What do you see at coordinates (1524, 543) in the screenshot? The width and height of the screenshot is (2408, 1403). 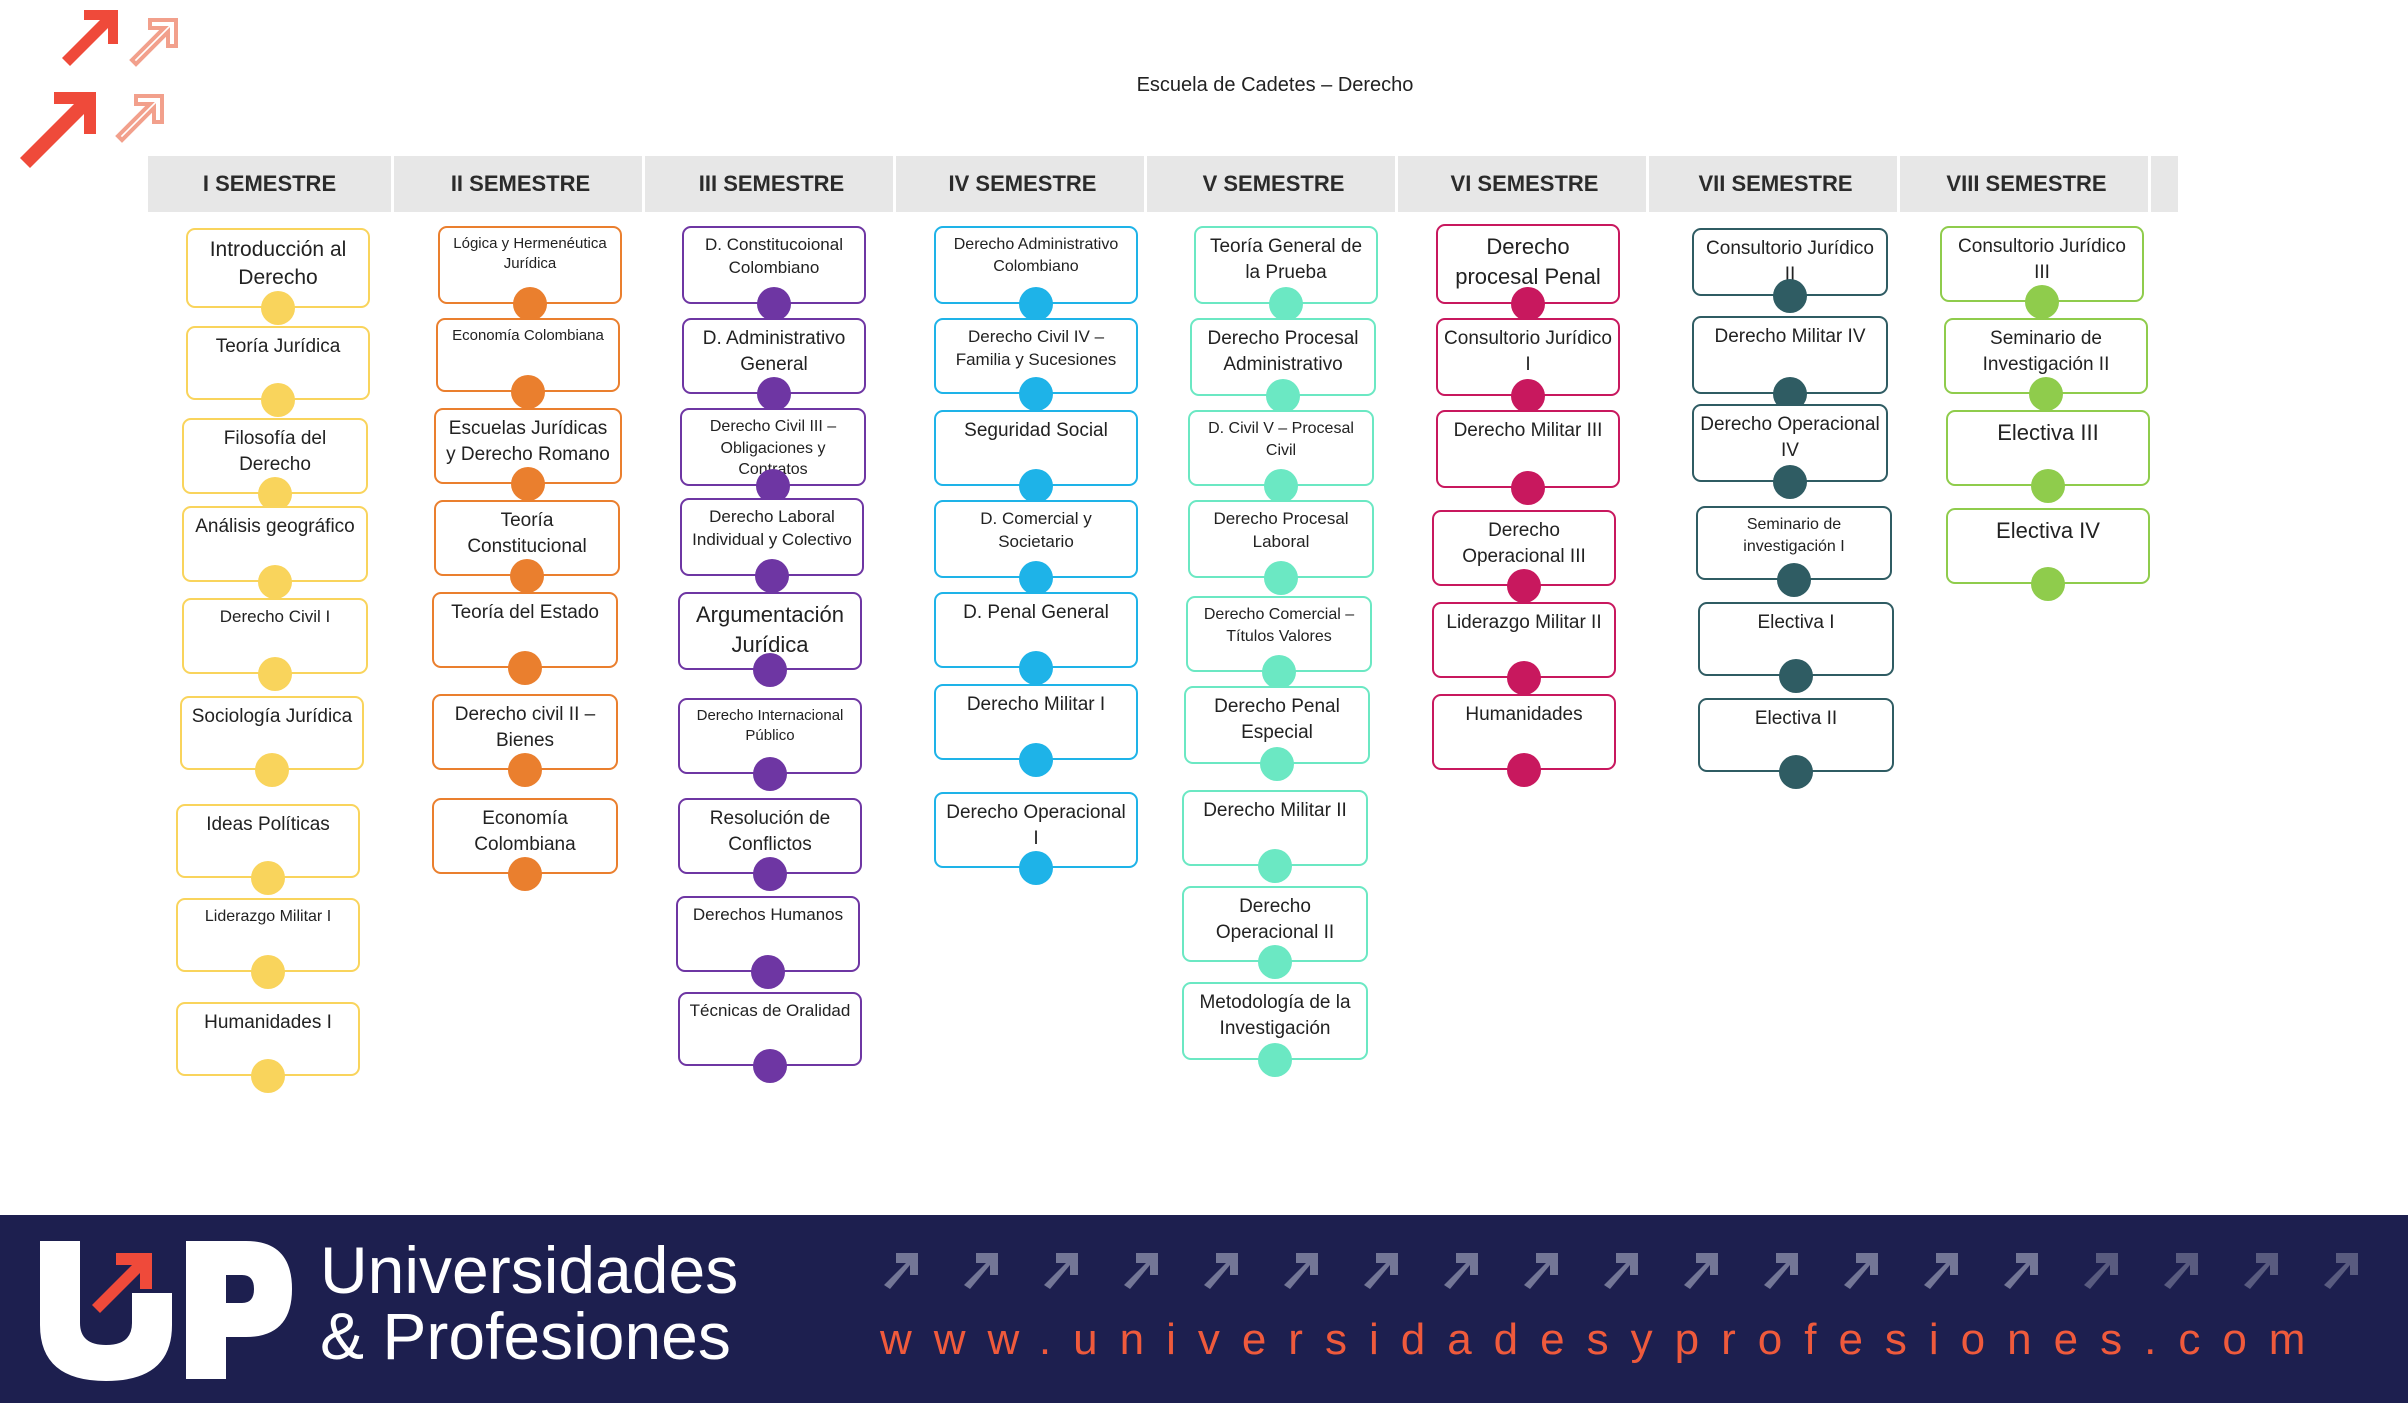 I see `course-label: Derecho Operacional III` at bounding box center [1524, 543].